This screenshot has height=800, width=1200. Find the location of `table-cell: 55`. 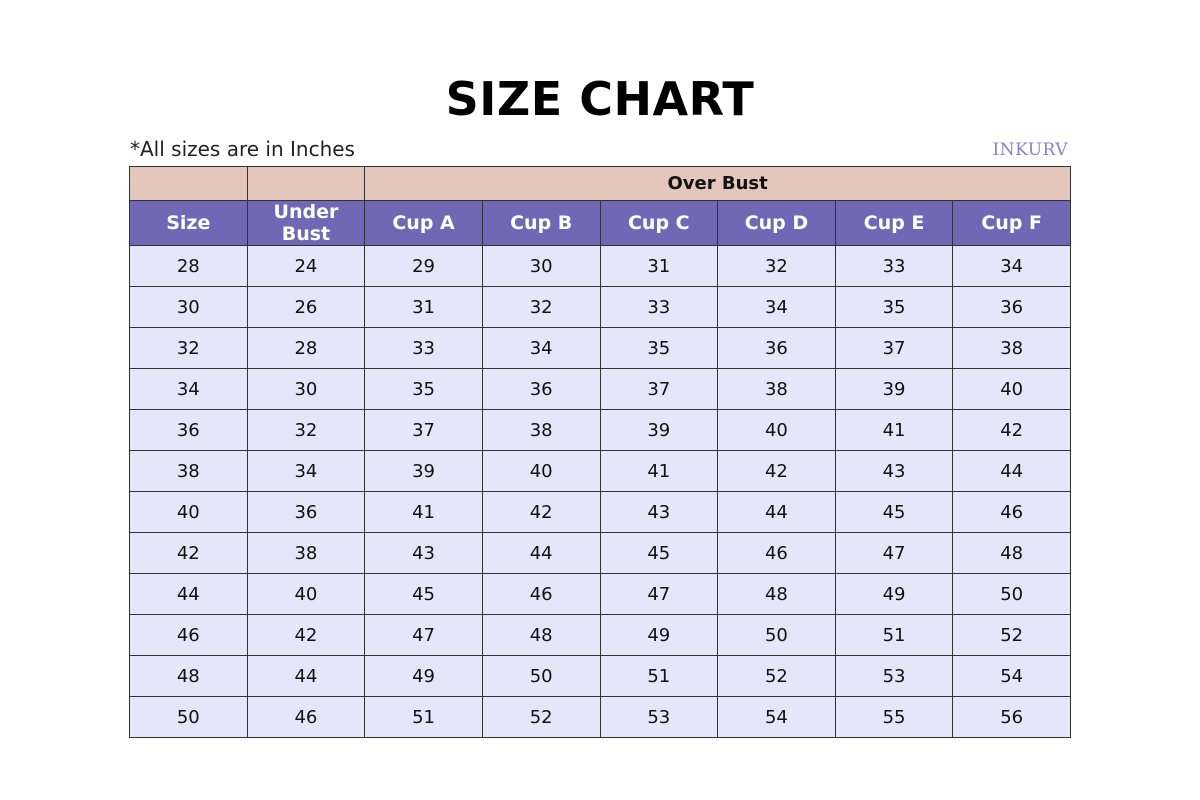

table-cell: 55 is located at coordinates (894, 717).